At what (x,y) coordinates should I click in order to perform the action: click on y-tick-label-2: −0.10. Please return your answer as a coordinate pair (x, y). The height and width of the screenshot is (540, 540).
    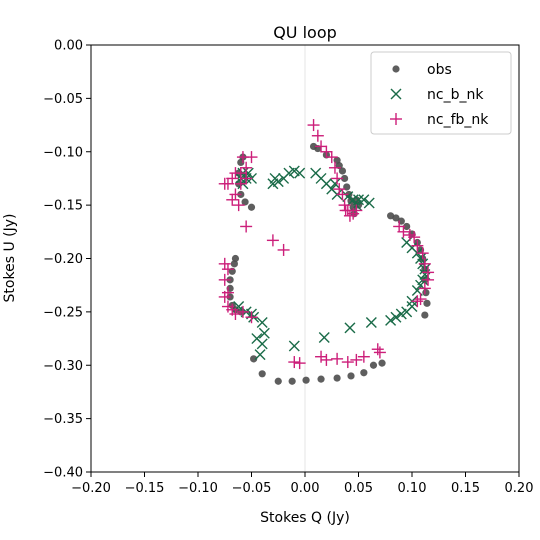
    Looking at the image, I should click on (63, 152).